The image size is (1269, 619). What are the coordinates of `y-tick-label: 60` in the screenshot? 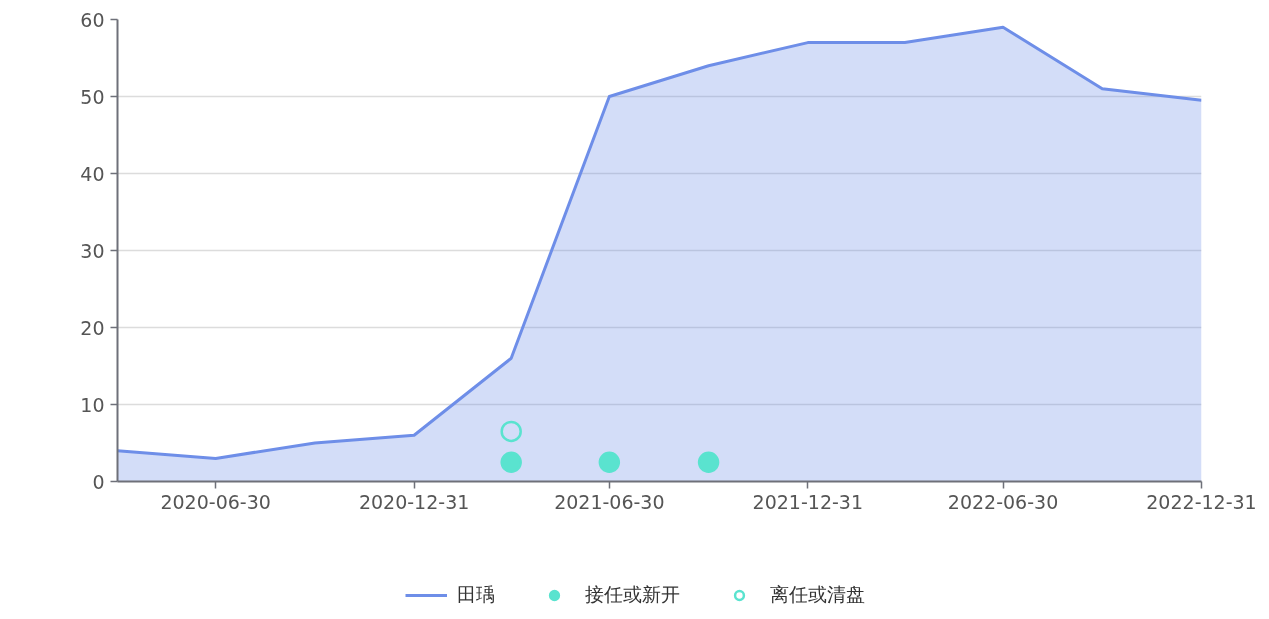 It's located at (92, 19).